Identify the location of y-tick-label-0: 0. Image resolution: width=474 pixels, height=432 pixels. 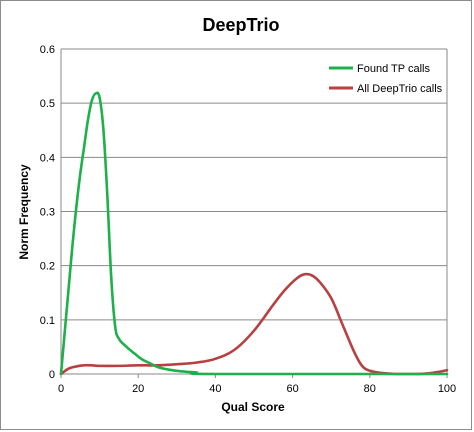
(52, 375).